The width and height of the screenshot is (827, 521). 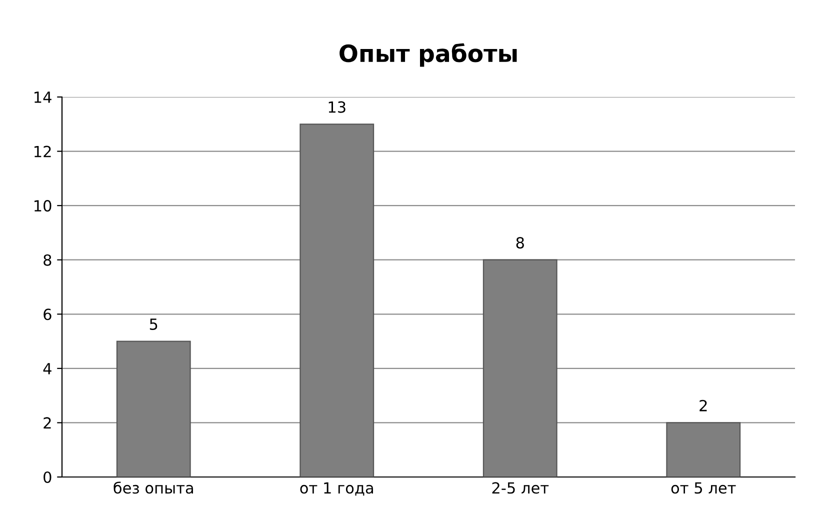 I want to click on x-tick-label: от 5 лет, so click(x=703, y=488).